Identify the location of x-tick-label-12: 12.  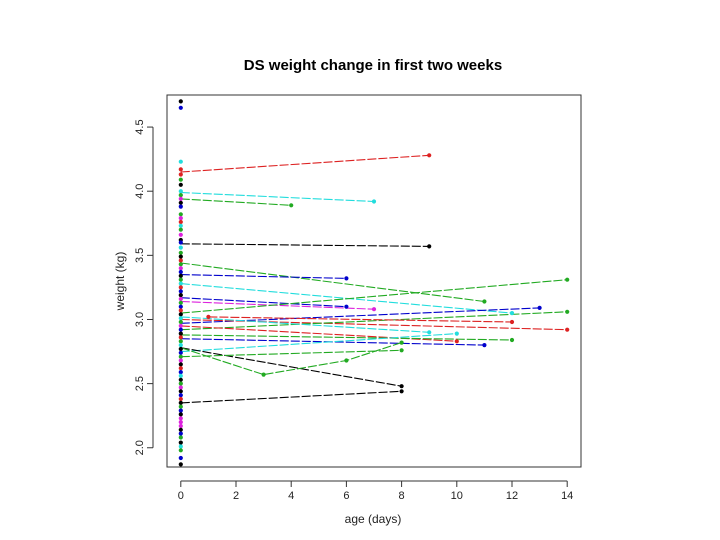
(512, 496).